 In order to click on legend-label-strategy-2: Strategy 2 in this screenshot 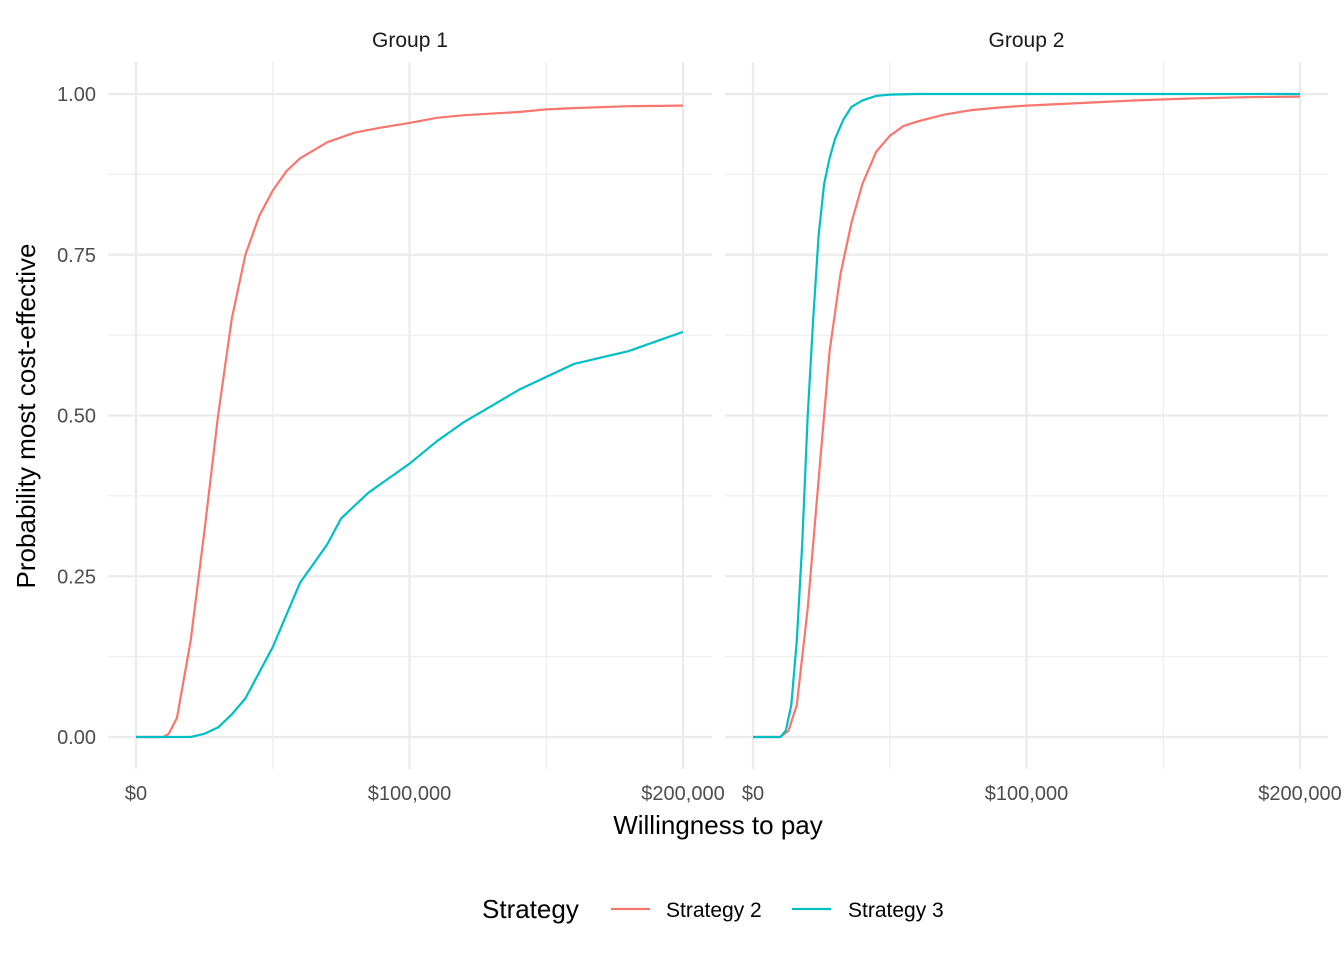, I will do `click(714, 910)`.